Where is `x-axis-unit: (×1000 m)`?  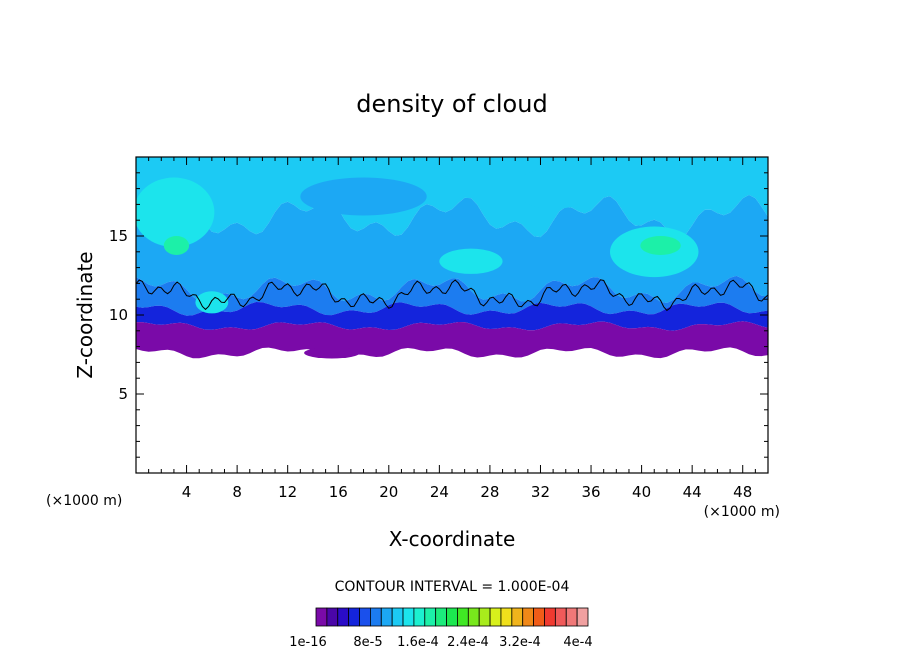 x-axis-unit: (×1000 m) is located at coordinates (742, 512).